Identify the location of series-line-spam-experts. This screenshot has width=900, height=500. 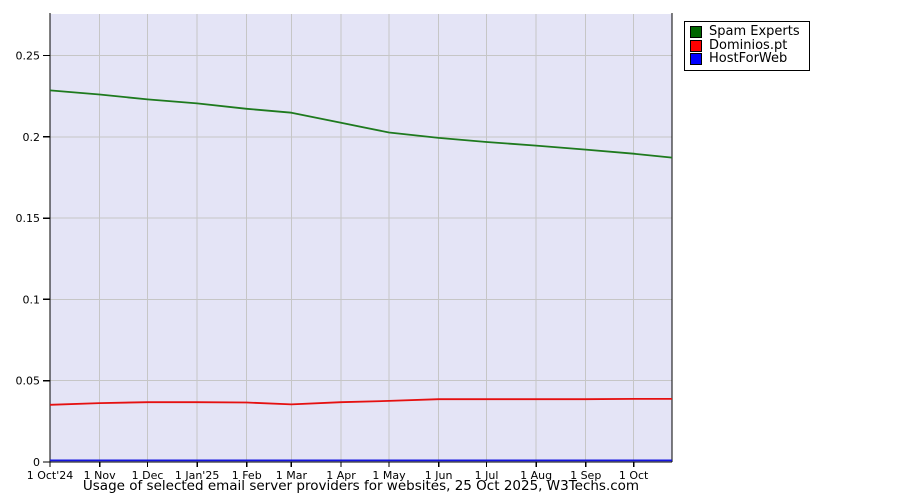
(361, 124).